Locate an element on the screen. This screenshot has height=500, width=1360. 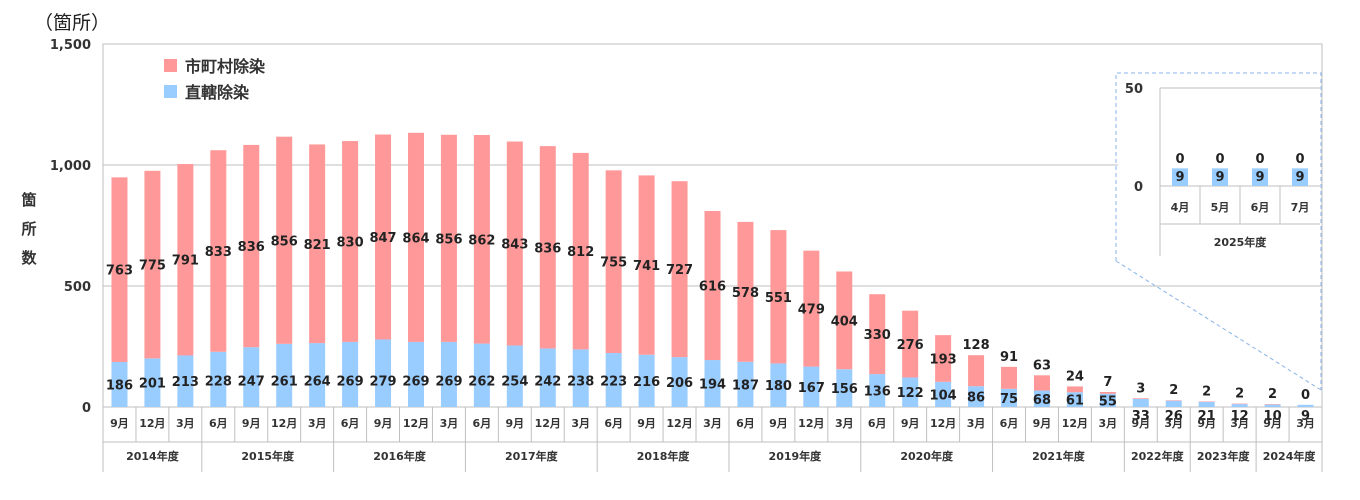
inset-x-tick-label: 4月 is located at coordinates (1180, 207).